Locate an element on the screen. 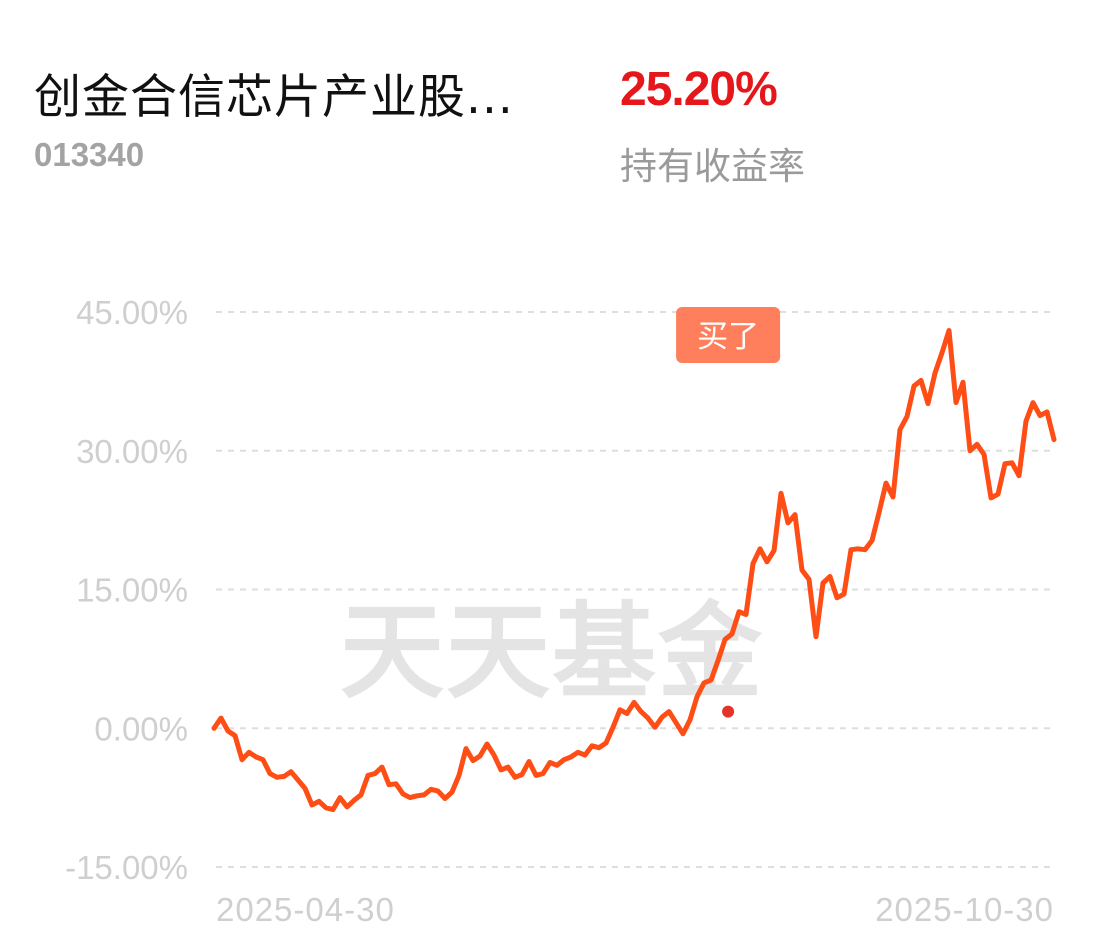 Image resolution: width=1102 pixels, height=951 pixels. x-tick-label-start: 2025-04-30 is located at coordinates (305, 909).